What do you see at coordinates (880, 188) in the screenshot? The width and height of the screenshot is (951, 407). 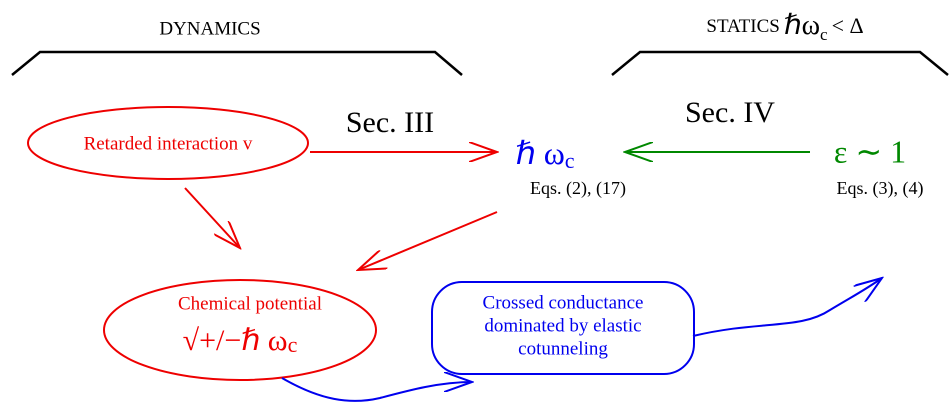 I see `equations: Eqs. (3), (4)` at bounding box center [880, 188].